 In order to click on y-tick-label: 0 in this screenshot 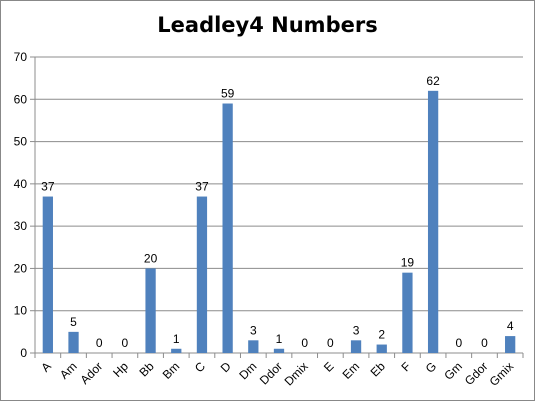, I will do `click(23, 353)`.